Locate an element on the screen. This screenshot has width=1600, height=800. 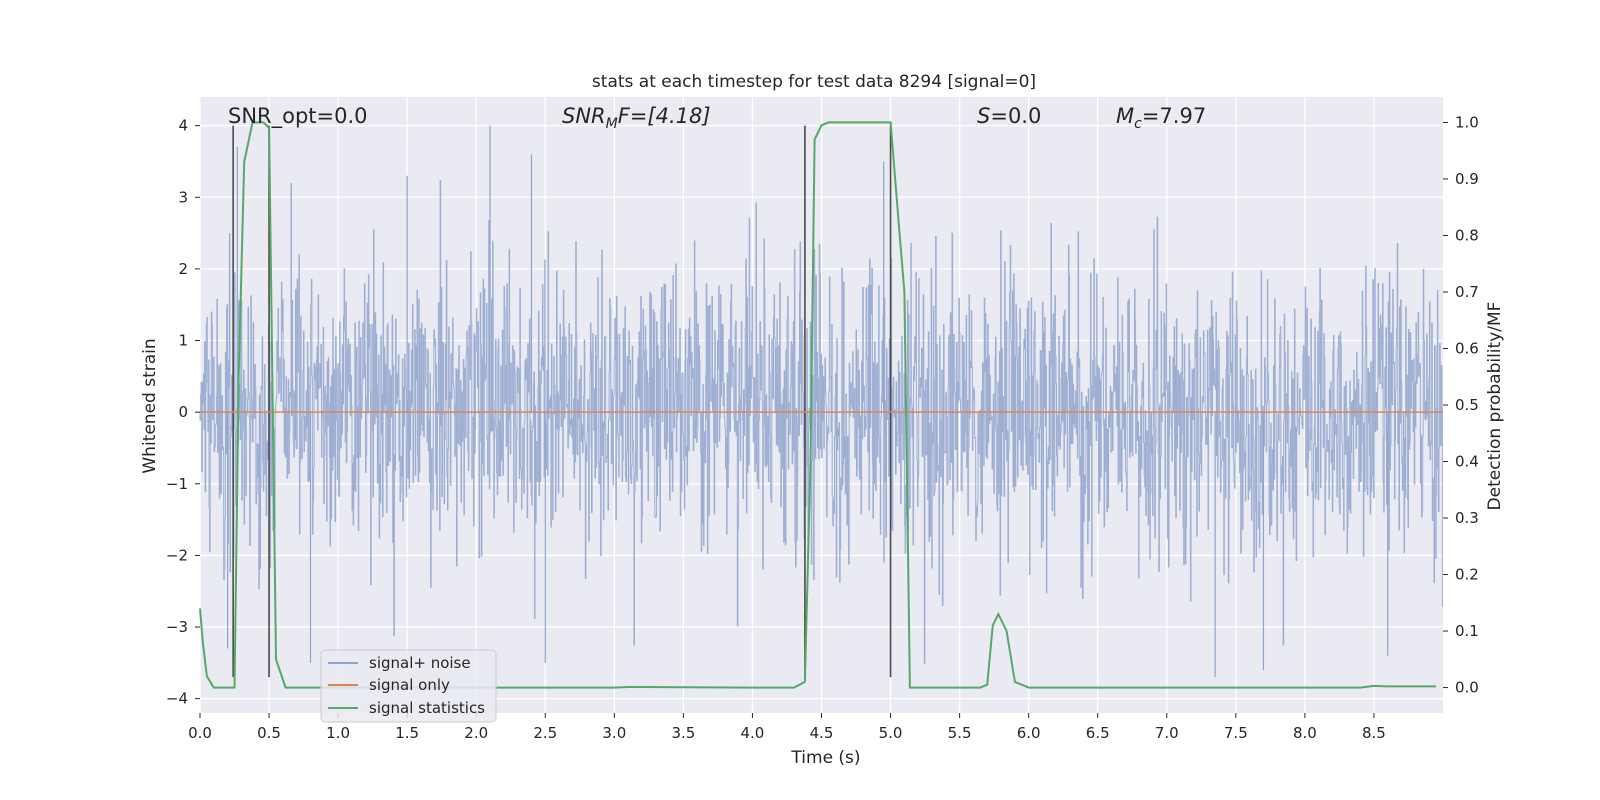
y-right-tick-label: 0.4 is located at coordinates (1467, 462).